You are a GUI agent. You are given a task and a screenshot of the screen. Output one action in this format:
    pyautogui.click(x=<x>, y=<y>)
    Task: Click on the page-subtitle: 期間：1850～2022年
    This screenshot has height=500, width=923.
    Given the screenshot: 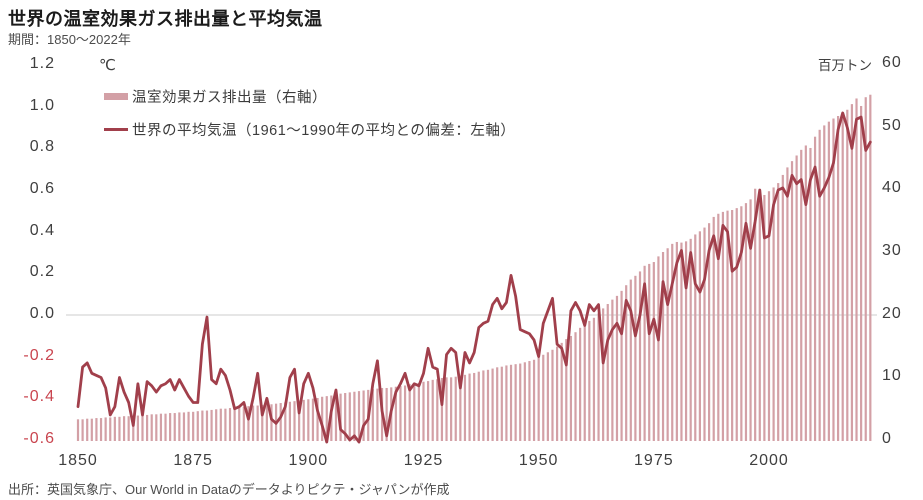 What is the action you would take?
    pyautogui.click(x=69, y=39)
    